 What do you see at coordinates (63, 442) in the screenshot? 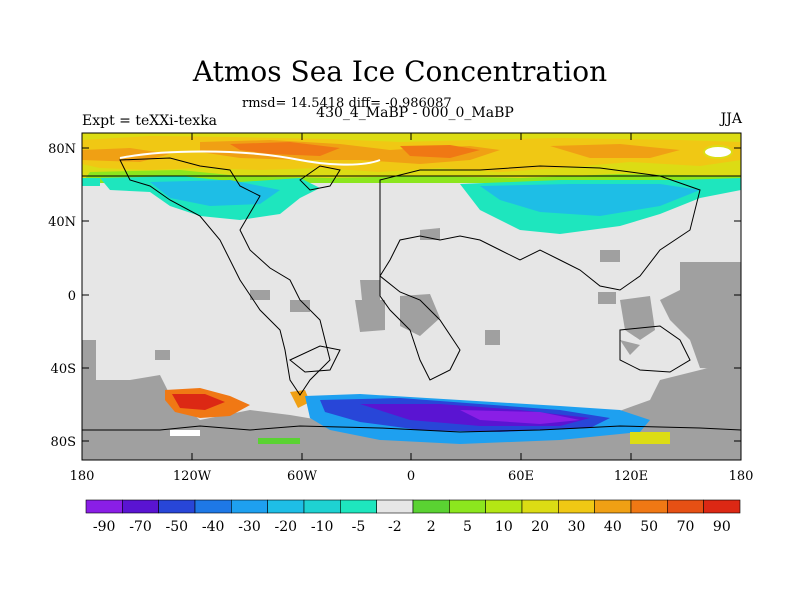
I see `y-tick-label: 80S` at bounding box center [63, 442].